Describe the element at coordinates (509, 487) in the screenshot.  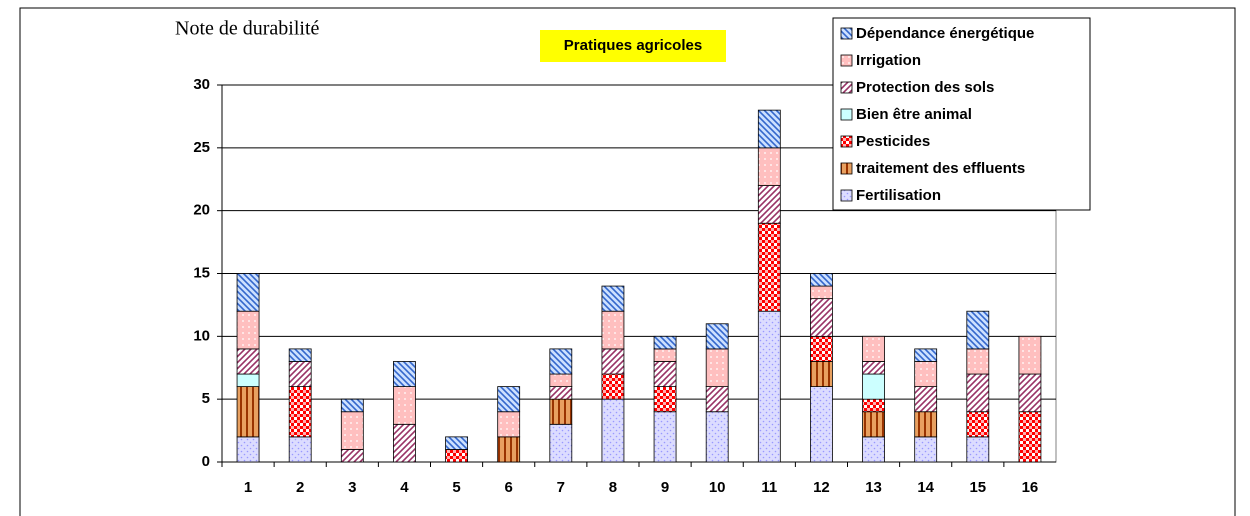
I see `x-tick-label: 6` at that location.